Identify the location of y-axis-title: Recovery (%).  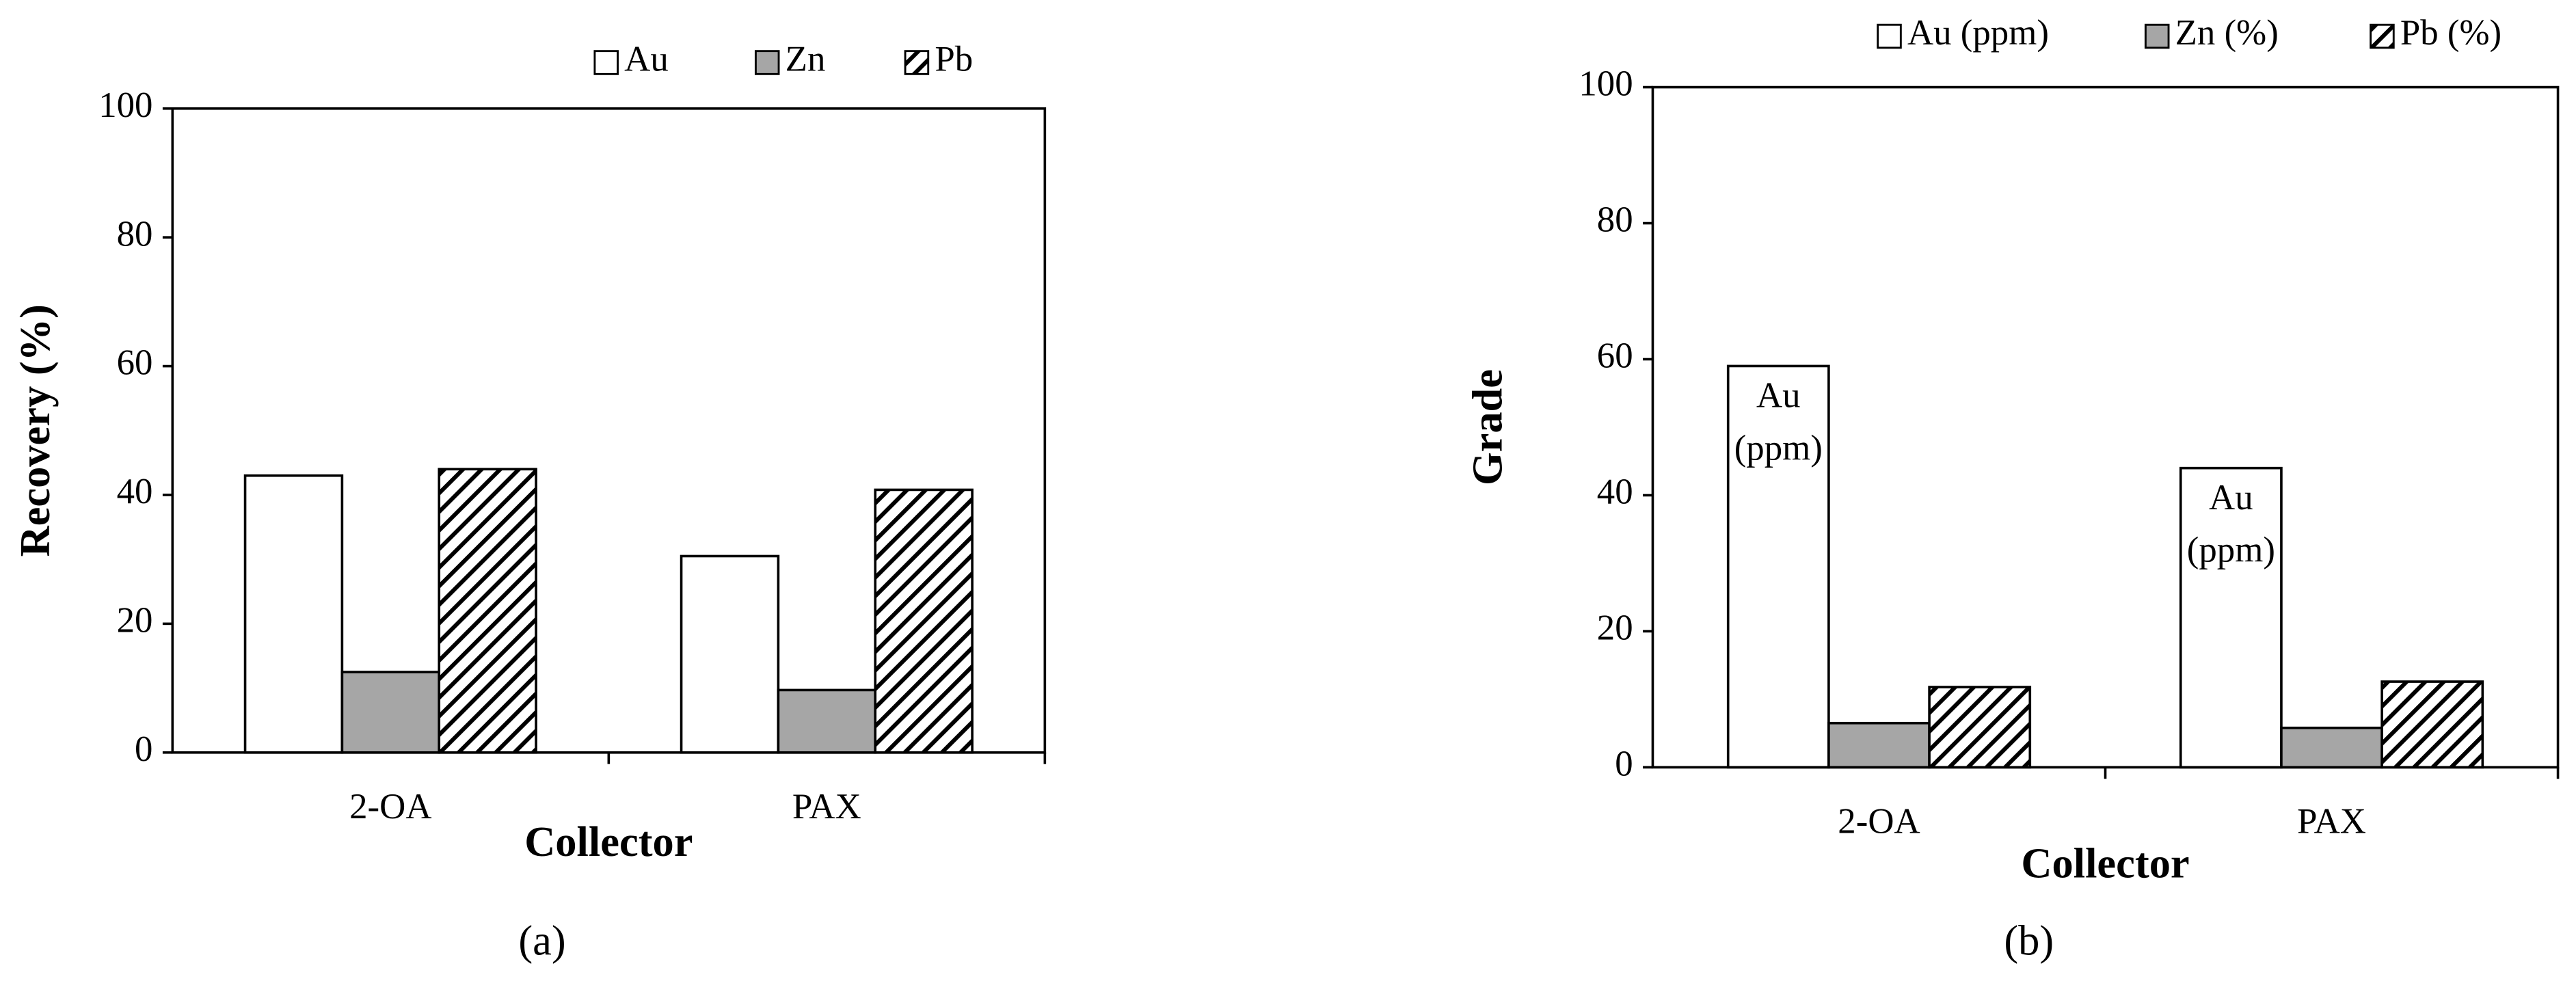
(35, 430).